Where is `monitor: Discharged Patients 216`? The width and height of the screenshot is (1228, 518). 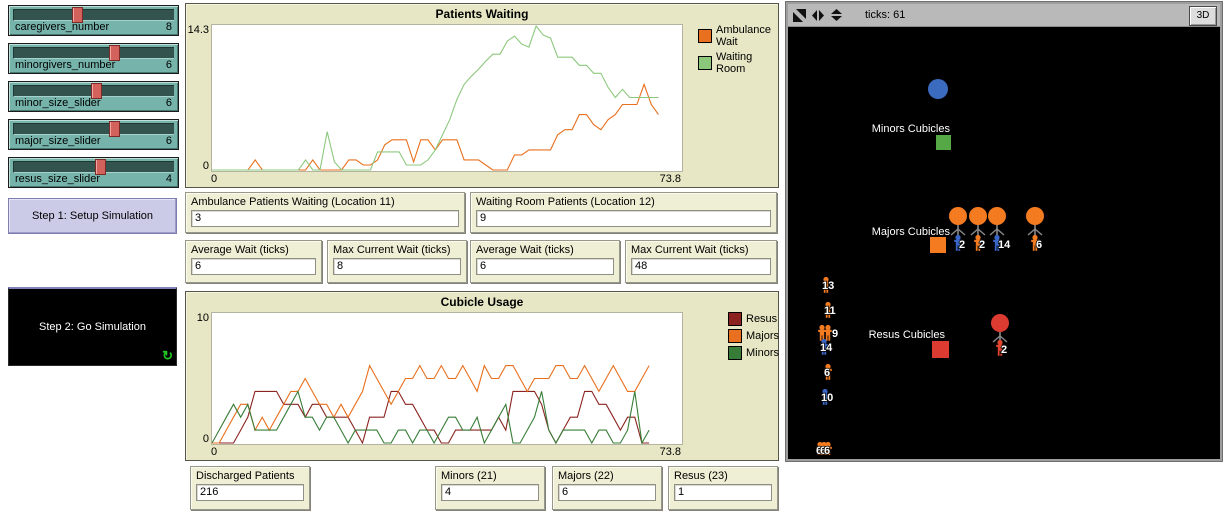 monitor: Discharged Patients 216 is located at coordinates (250, 488).